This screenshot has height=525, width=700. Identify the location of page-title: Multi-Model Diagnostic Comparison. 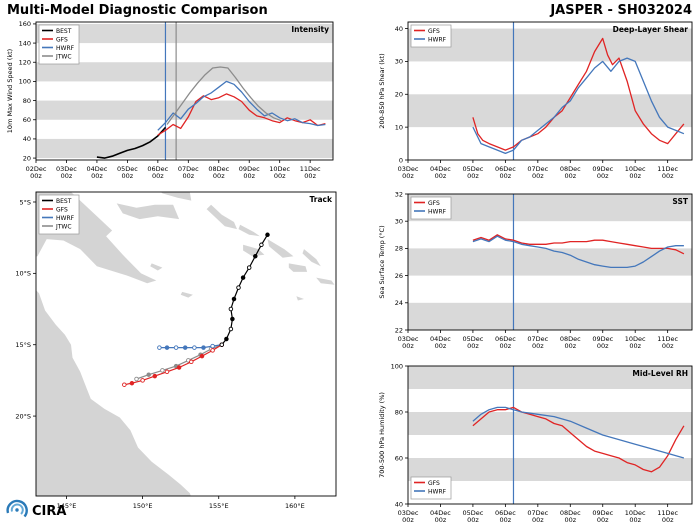
(137, 10).